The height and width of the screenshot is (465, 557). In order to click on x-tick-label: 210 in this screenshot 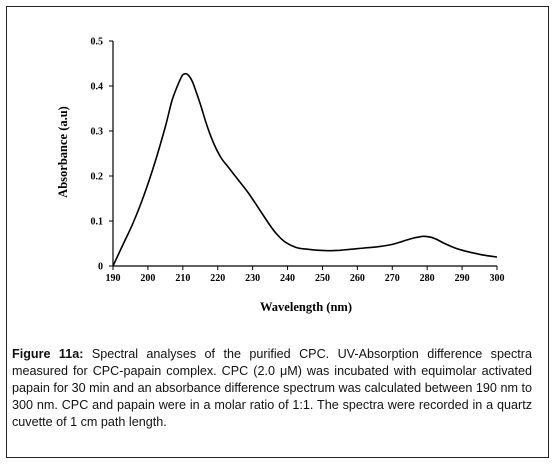, I will do `click(182, 278)`.